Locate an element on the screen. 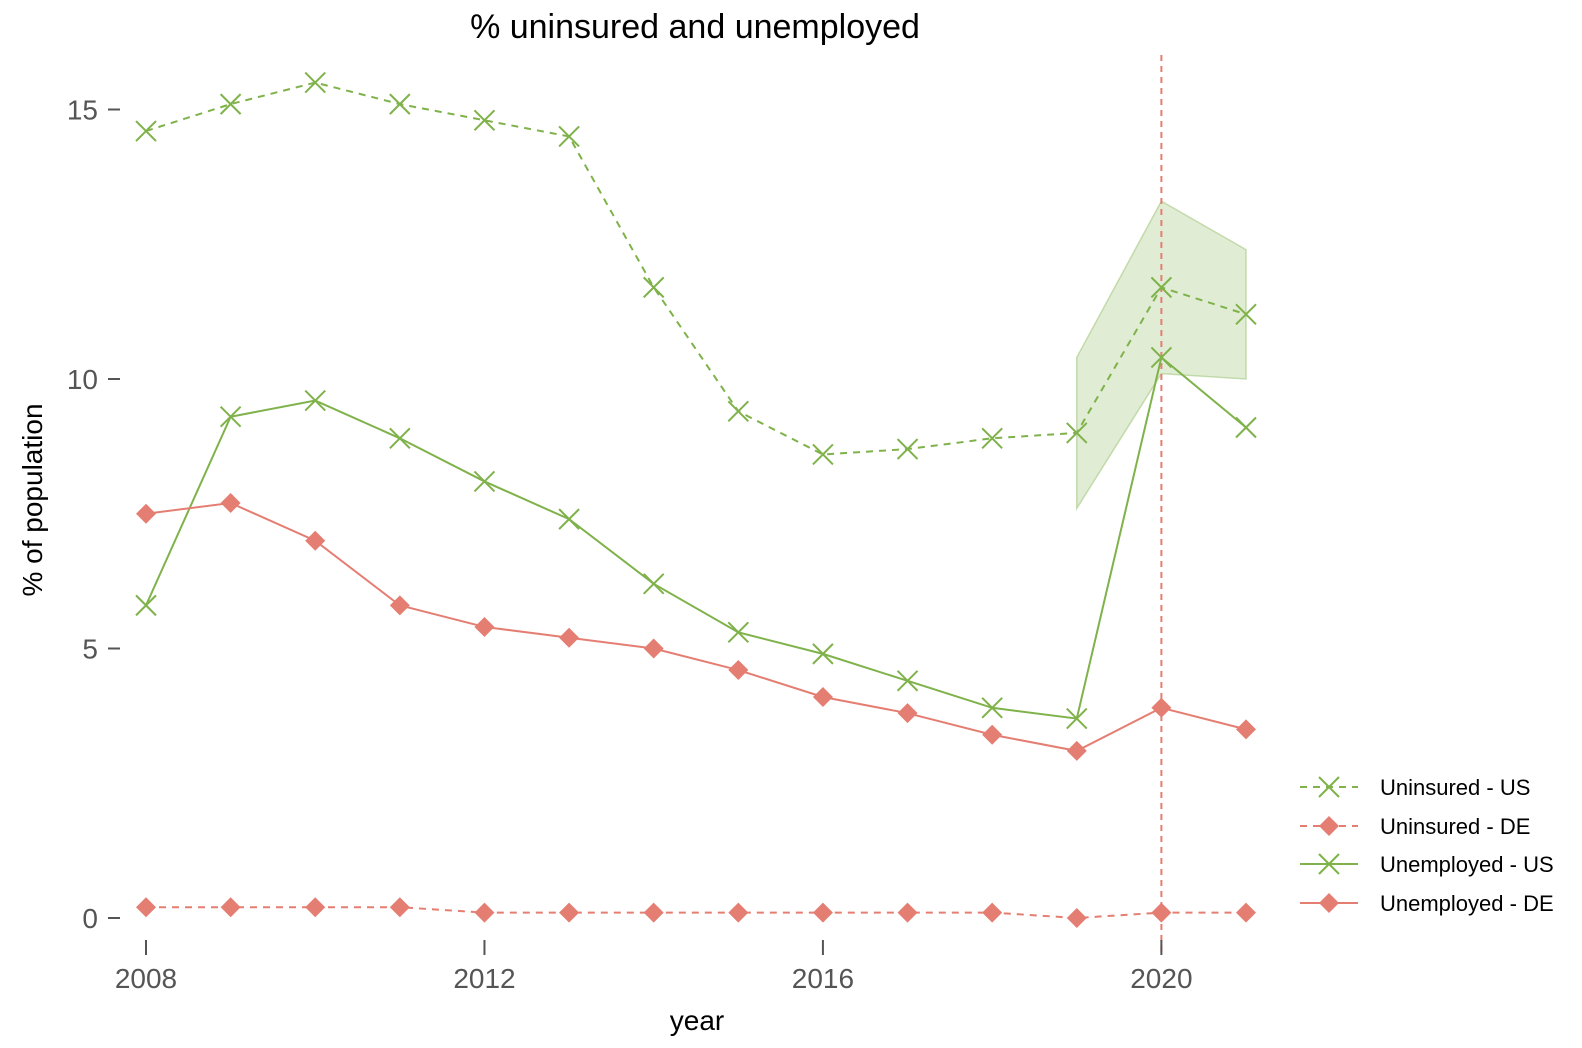  legend-item-uninsured-de: Uninsured - DE is located at coordinates (1415, 826).